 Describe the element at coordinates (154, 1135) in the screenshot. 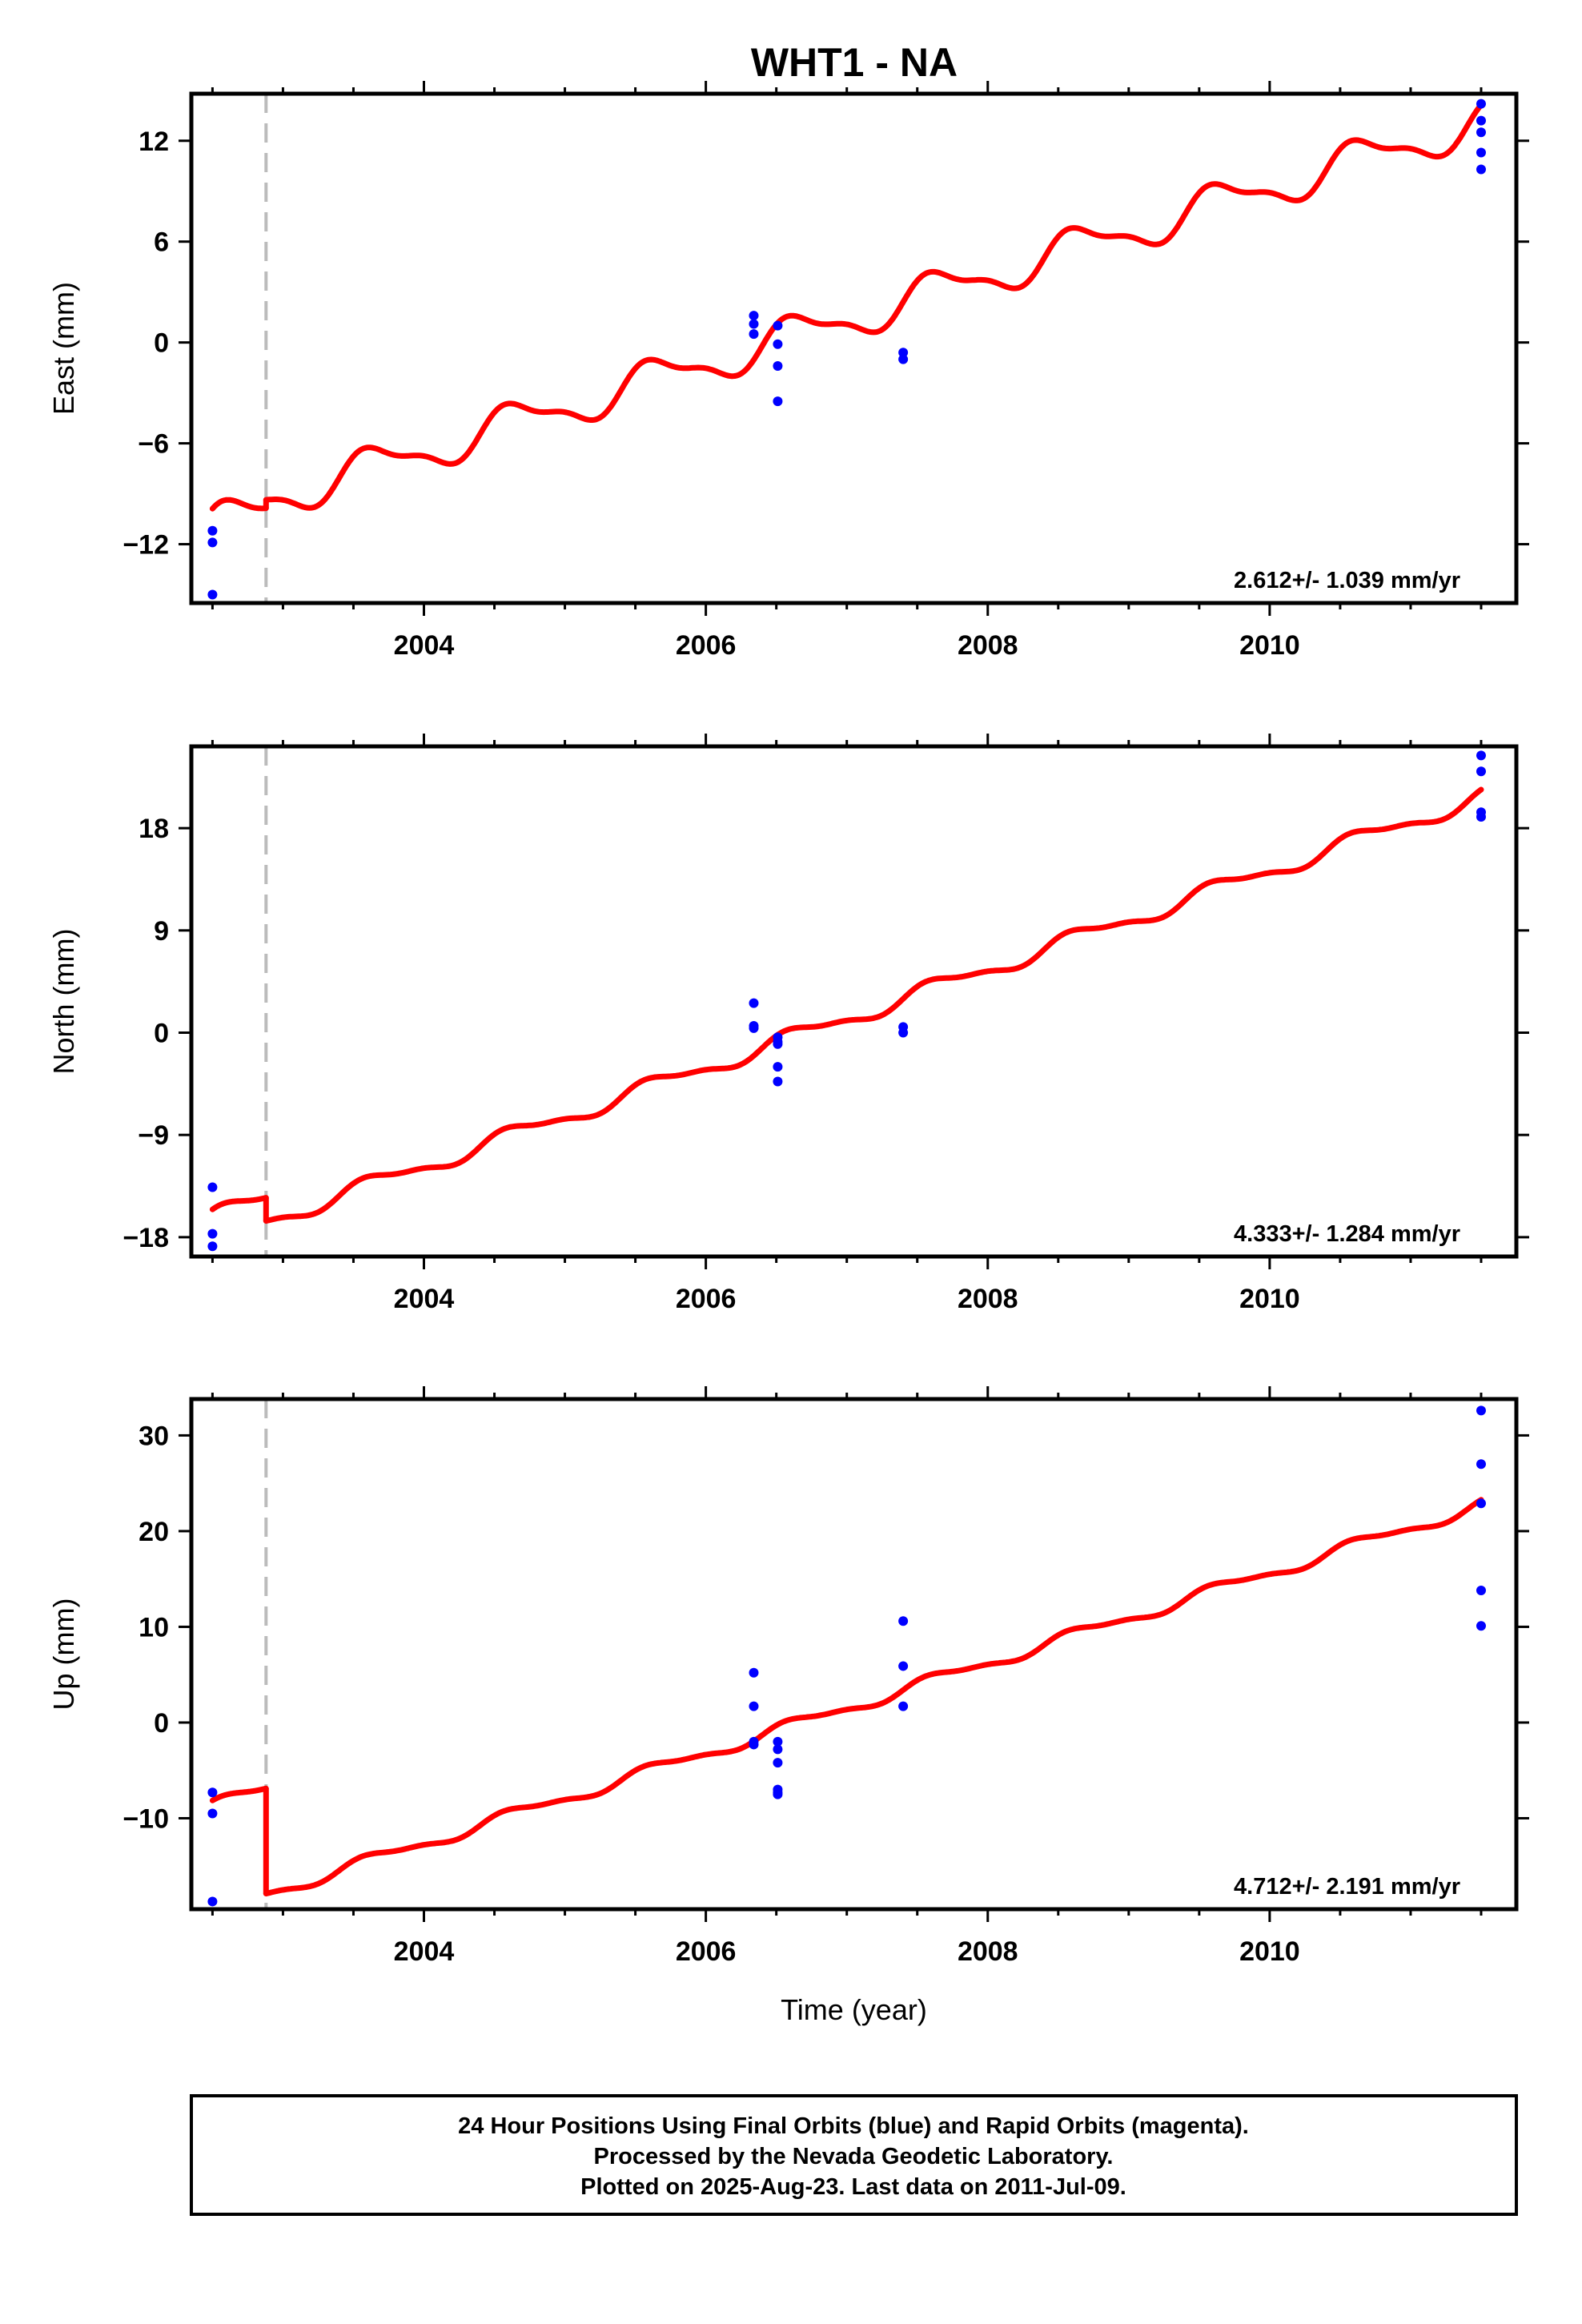

I see `north-y-tick-label: −9` at that location.